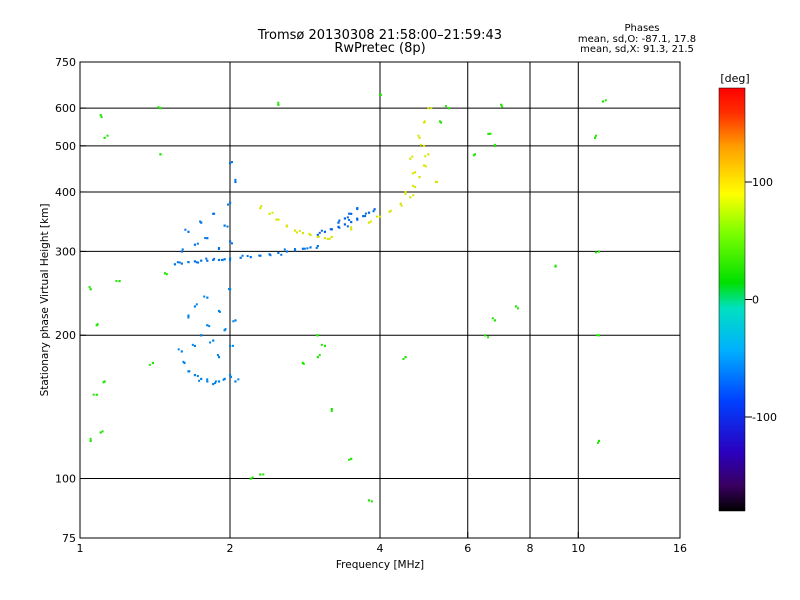 The height and width of the screenshot is (600, 800). Describe the element at coordinates (762, 182) in the screenshot. I see `colorbar-tick-label: 100` at that location.